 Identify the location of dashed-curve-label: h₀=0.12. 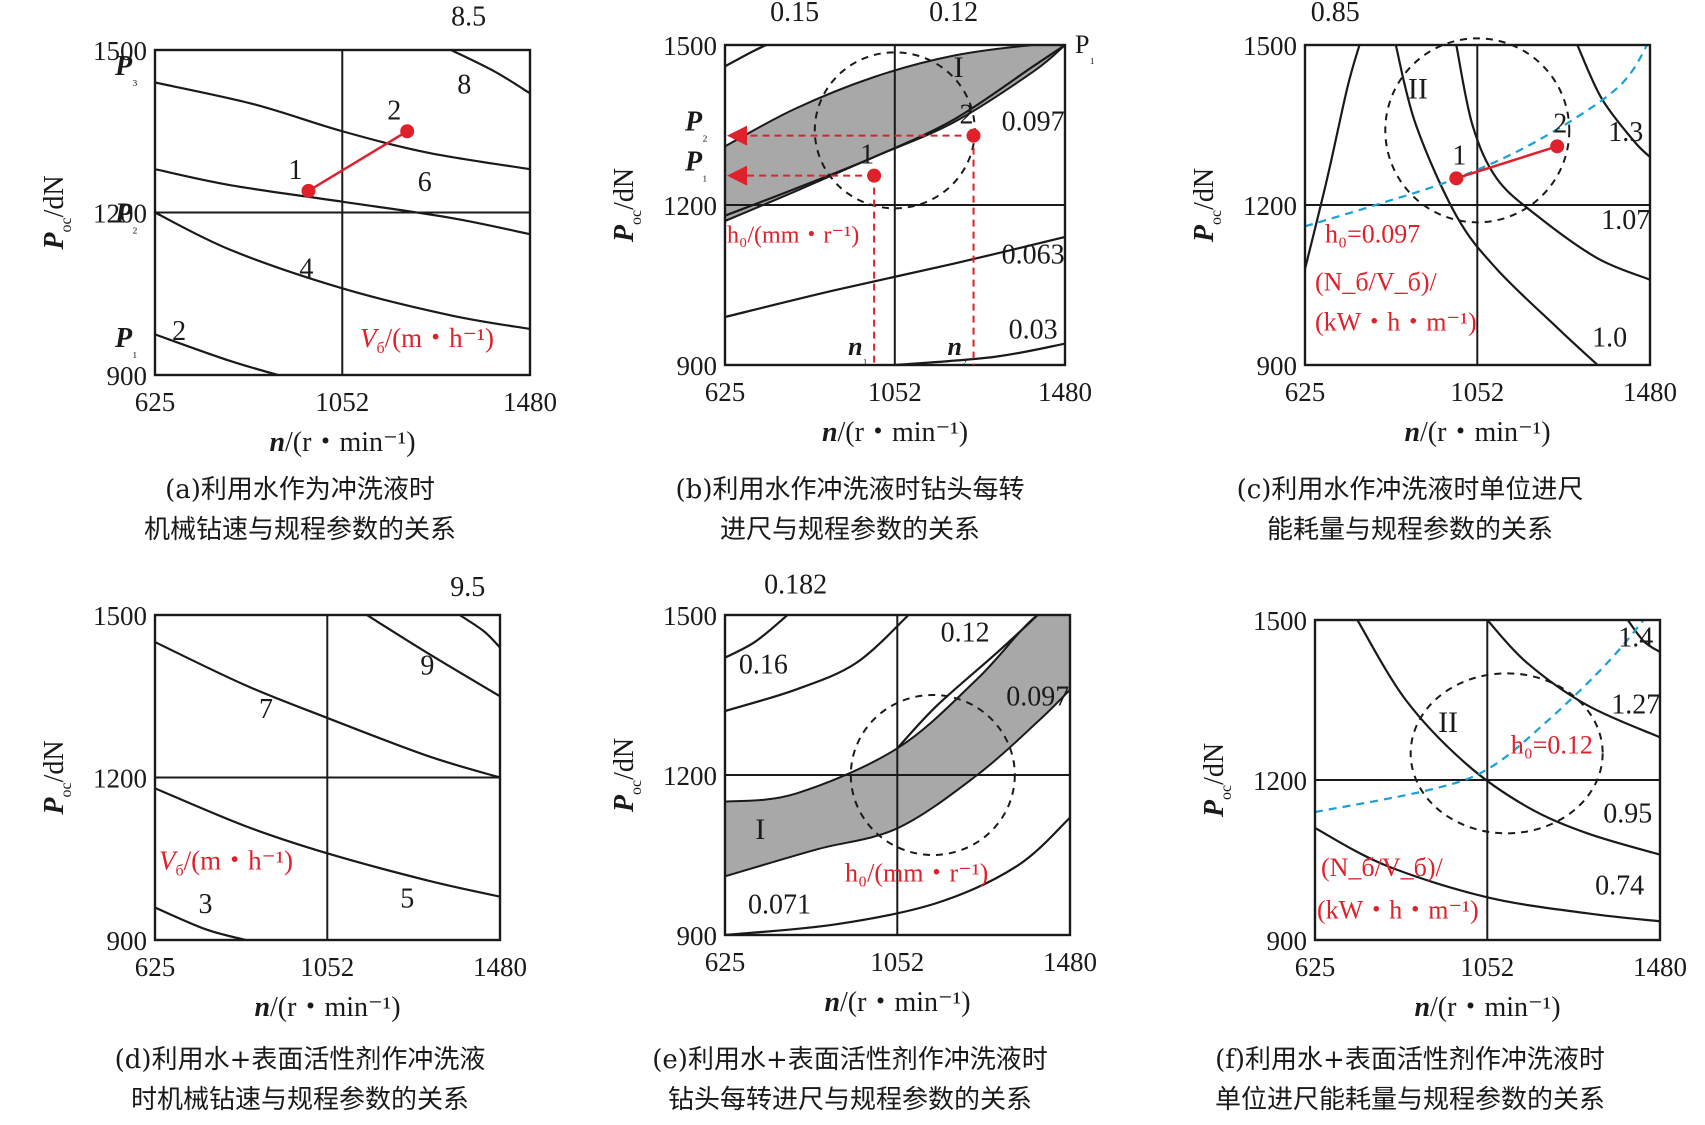
(1552, 744).